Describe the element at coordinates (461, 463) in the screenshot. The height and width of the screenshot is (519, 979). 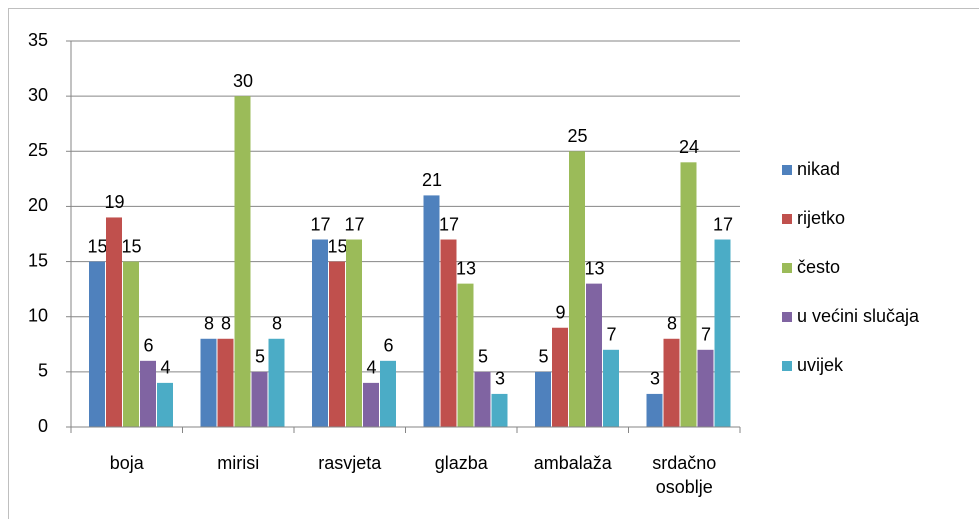
I see `x-tick-label: glazba` at that location.